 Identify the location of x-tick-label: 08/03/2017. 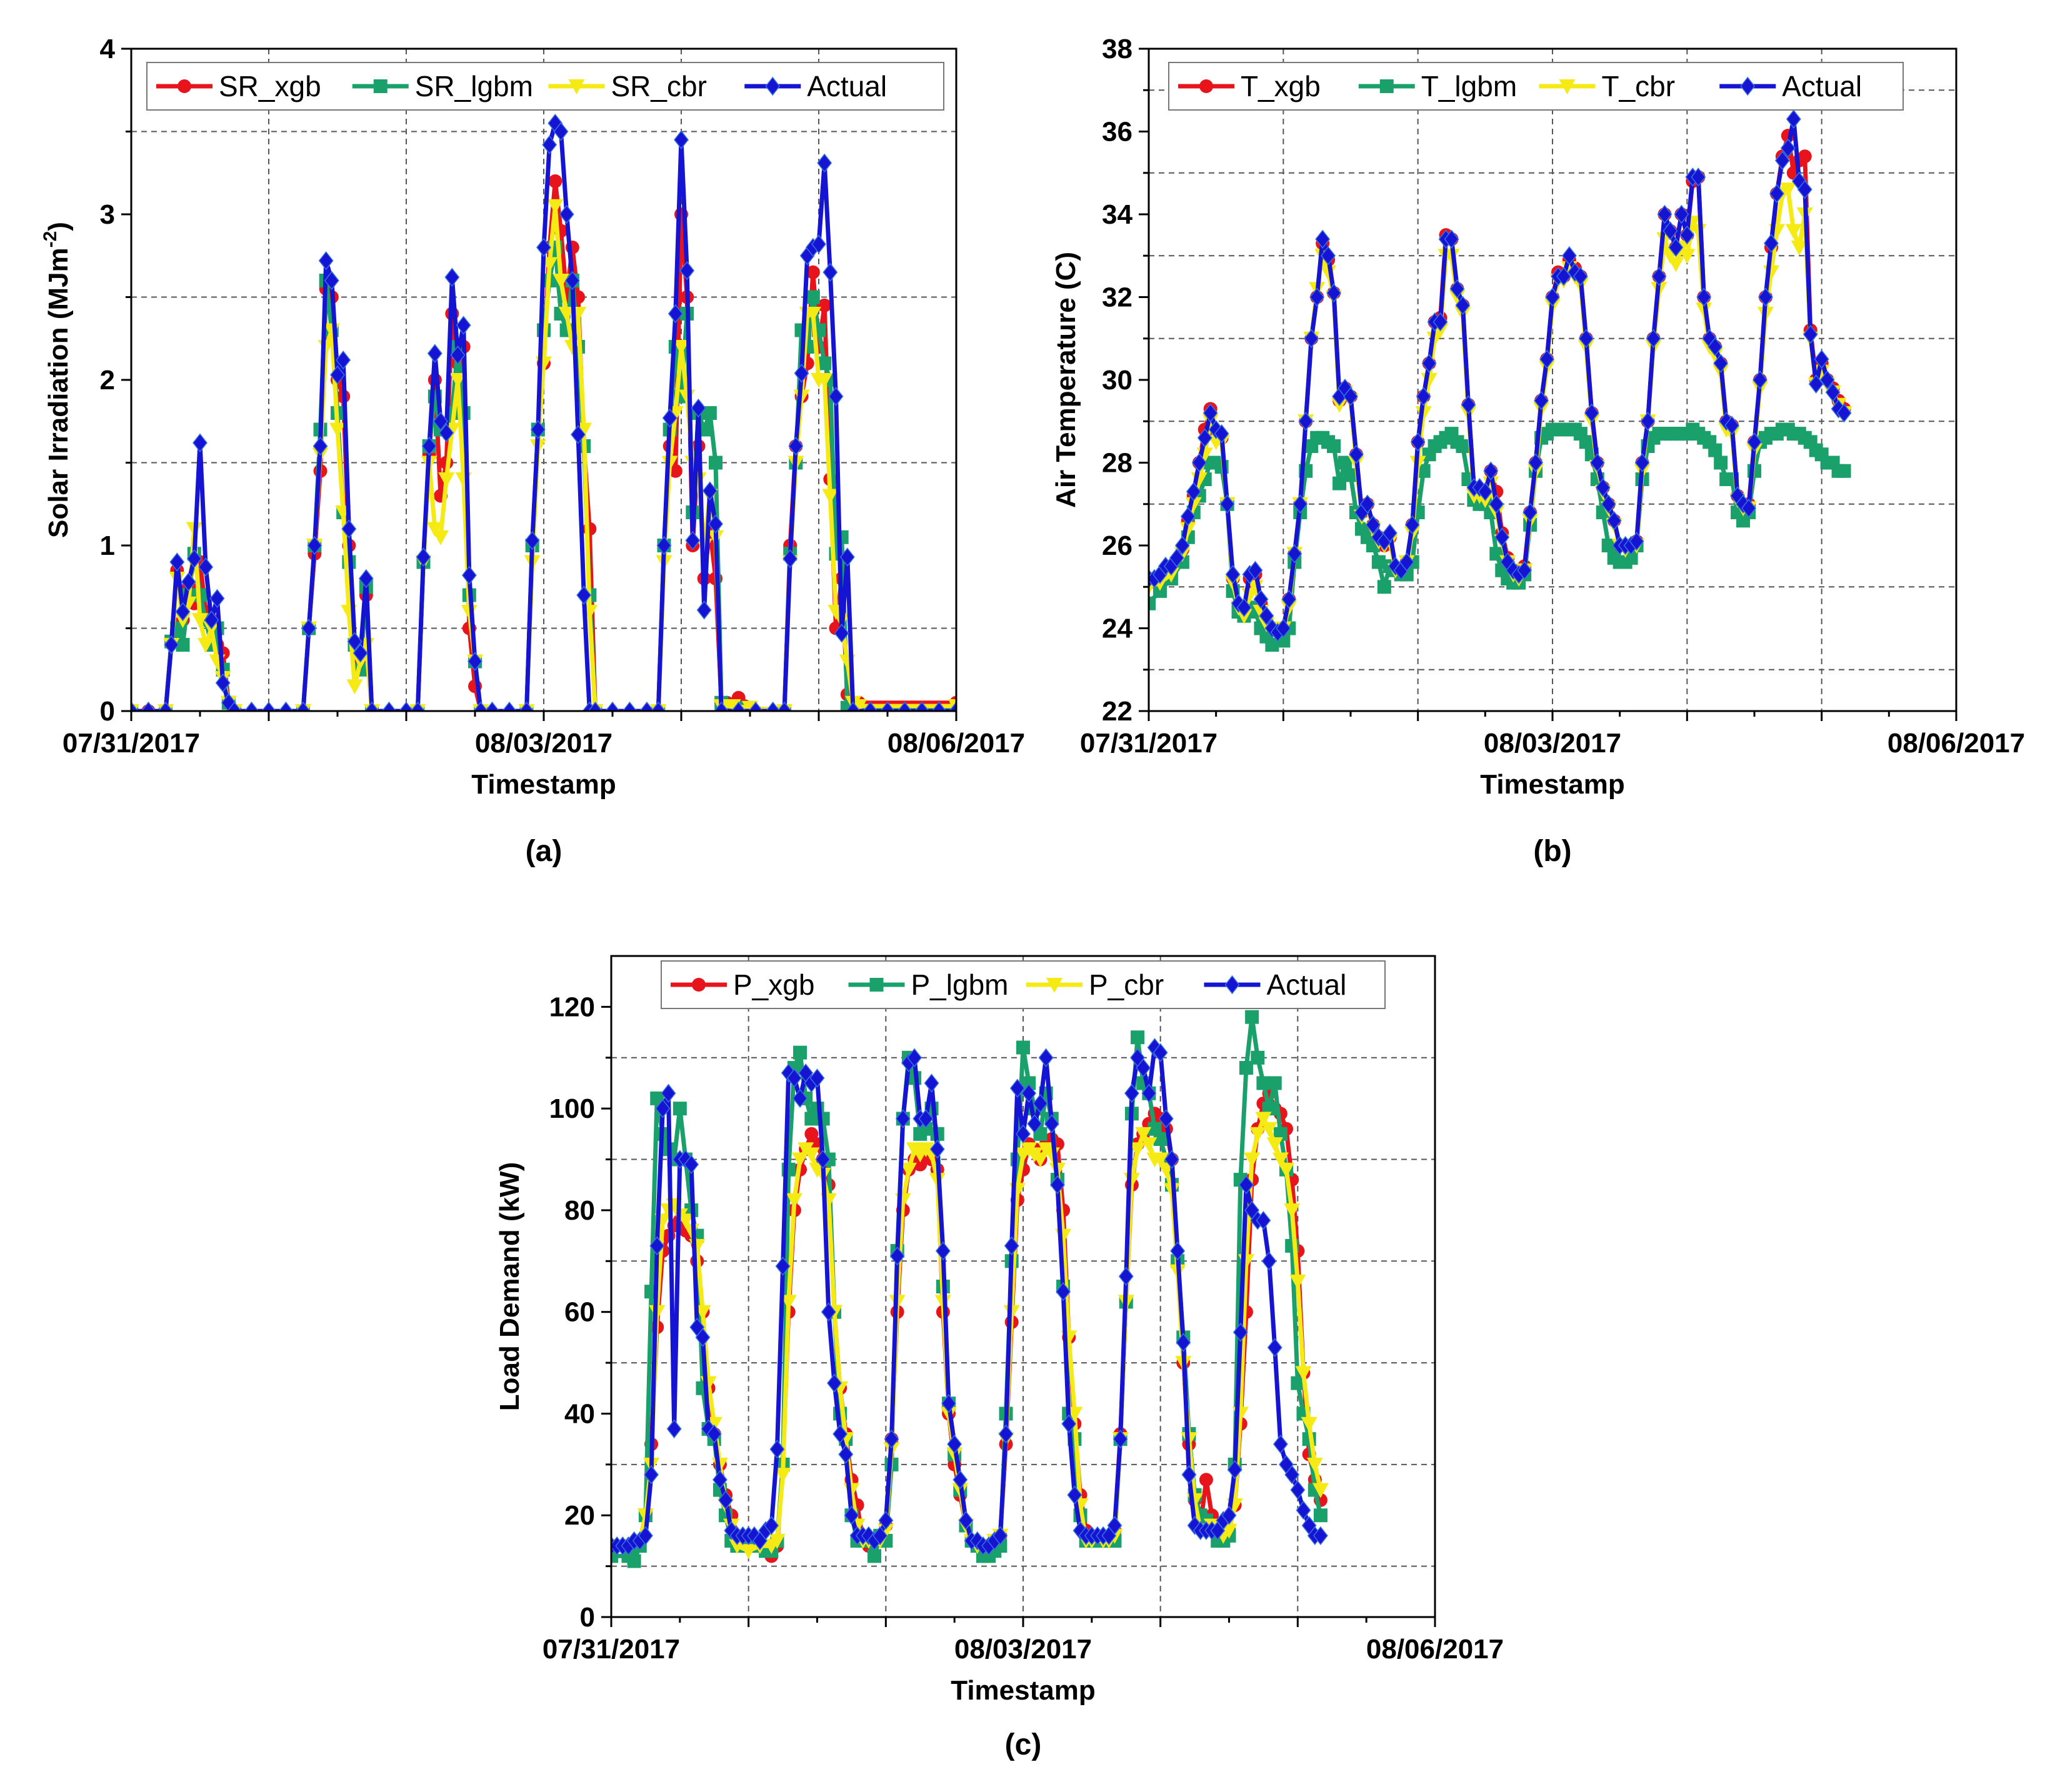
(1552, 743).